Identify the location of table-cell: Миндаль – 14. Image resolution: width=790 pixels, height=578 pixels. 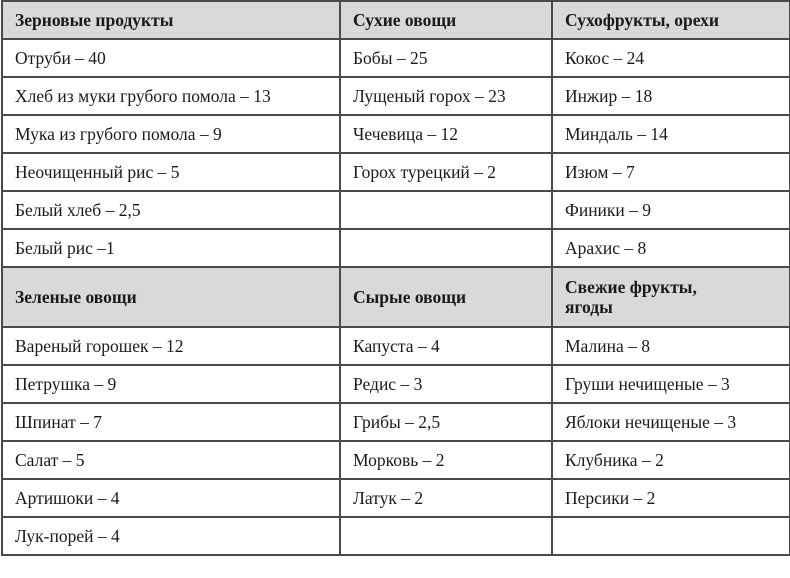
(670, 134).